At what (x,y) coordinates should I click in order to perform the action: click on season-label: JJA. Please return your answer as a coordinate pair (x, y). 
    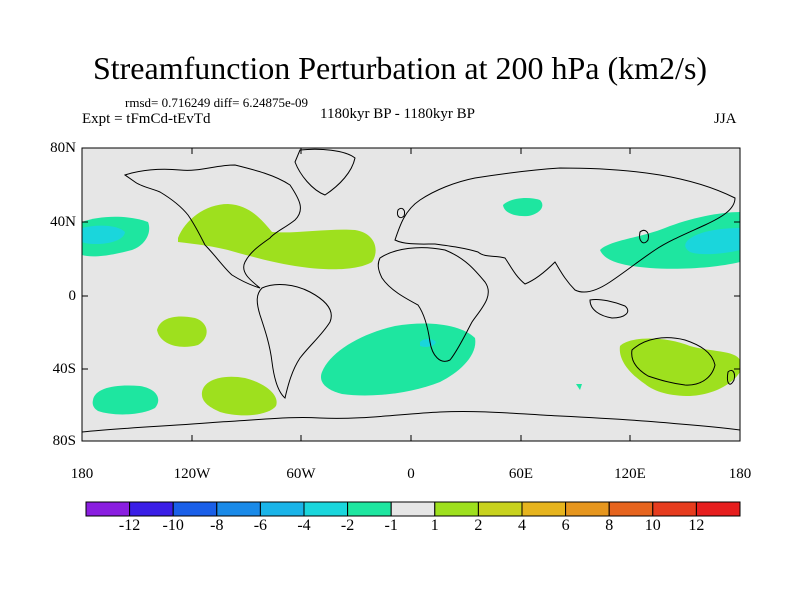
    Looking at the image, I should click on (725, 119).